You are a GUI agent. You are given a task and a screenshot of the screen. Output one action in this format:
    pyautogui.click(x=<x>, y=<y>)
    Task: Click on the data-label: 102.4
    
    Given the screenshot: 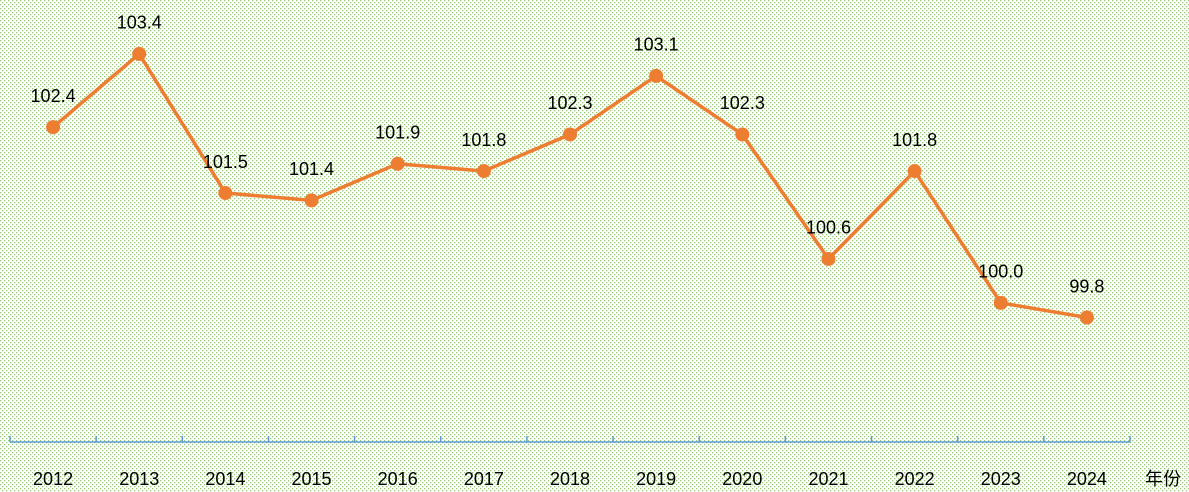 What is the action you would take?
    pyautogui.click(x=53, y=96)
    